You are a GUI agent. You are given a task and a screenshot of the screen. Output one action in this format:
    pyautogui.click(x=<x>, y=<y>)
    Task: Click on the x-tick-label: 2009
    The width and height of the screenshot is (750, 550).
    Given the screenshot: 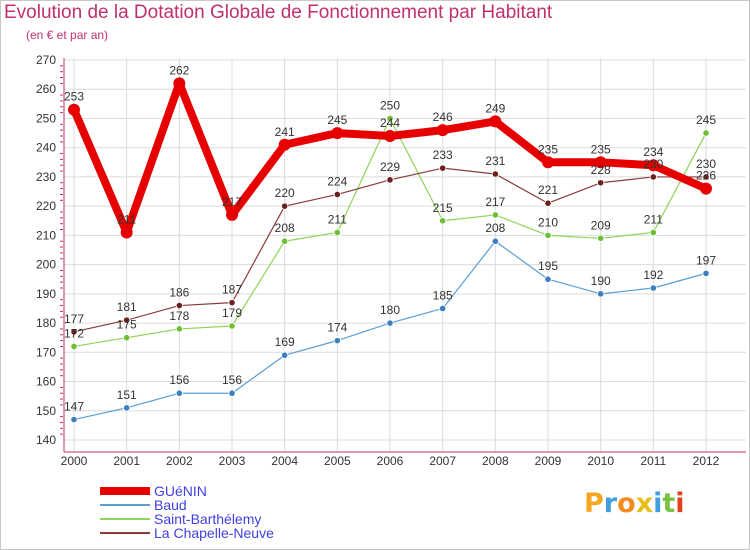 What is the action you would take?
    pyautogui.click(x=548, y=461)
    